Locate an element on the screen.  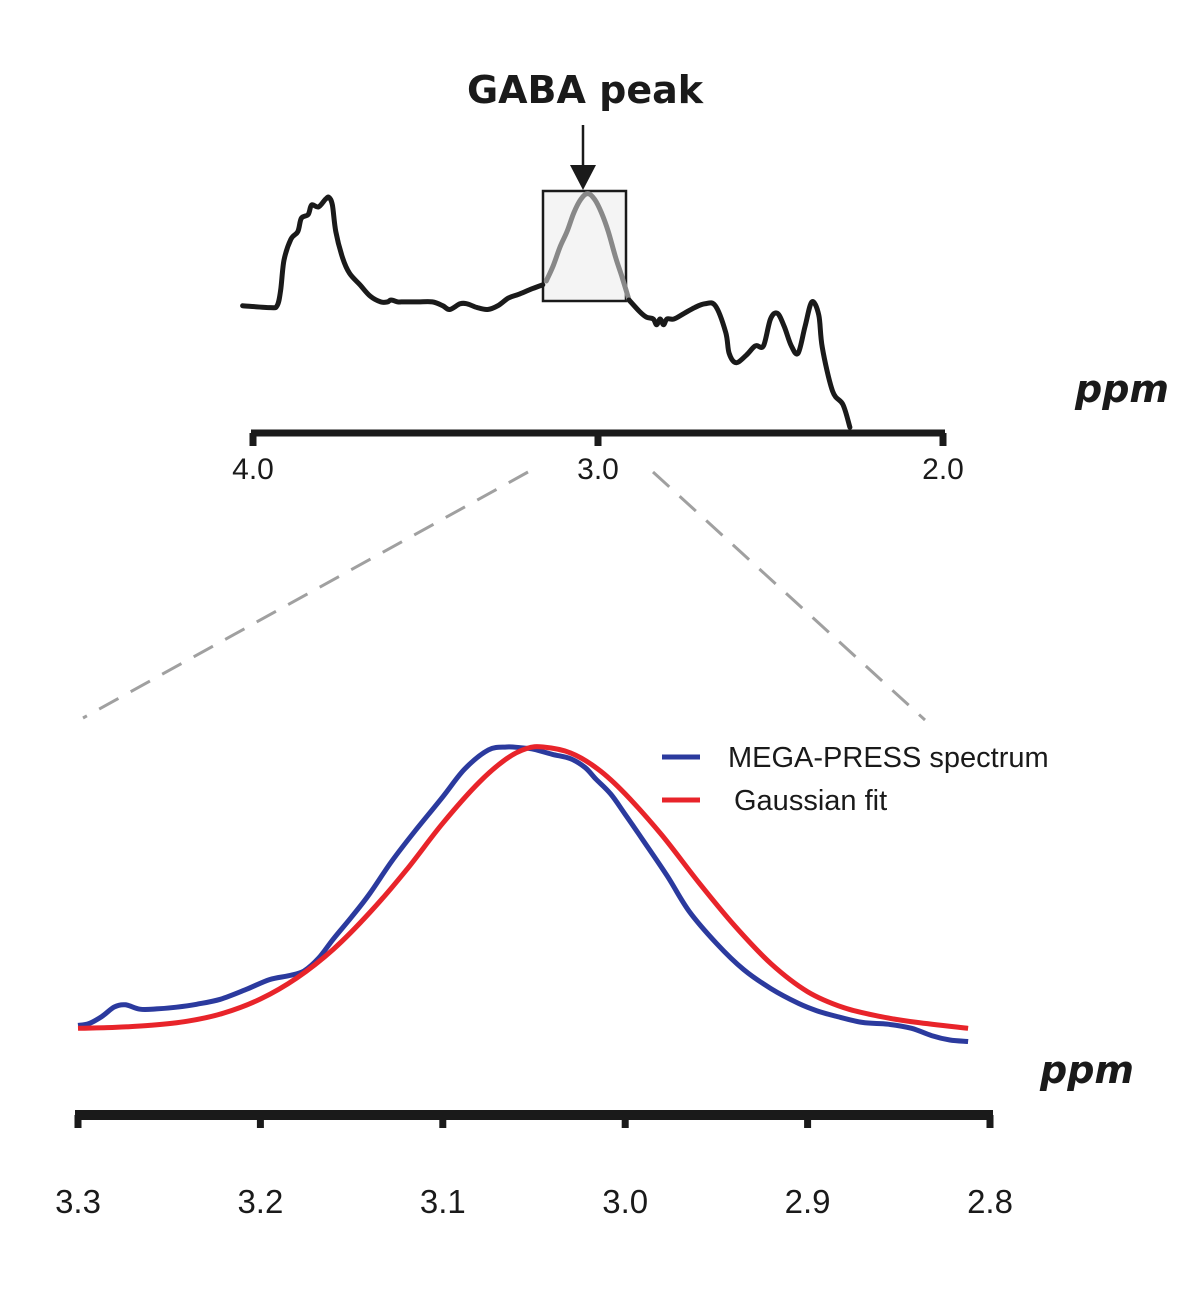
tick-label: 2.8 is located at coordinates (990, 1201).